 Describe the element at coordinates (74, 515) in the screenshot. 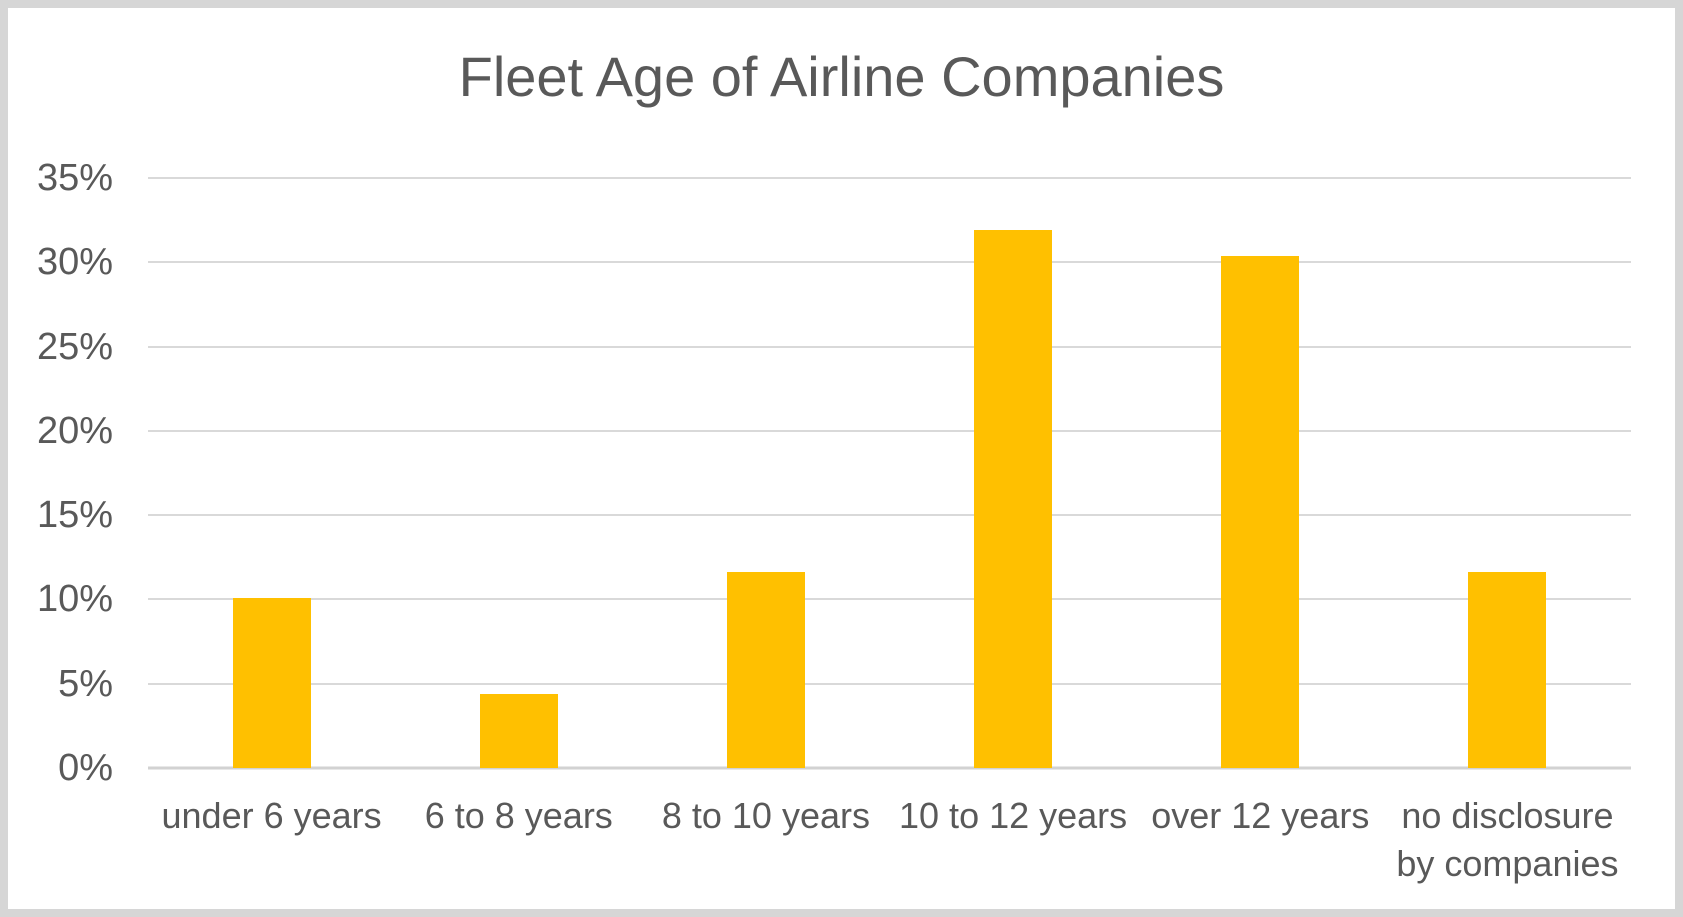

I see `y-axis-tick-label: 15%` at that location.